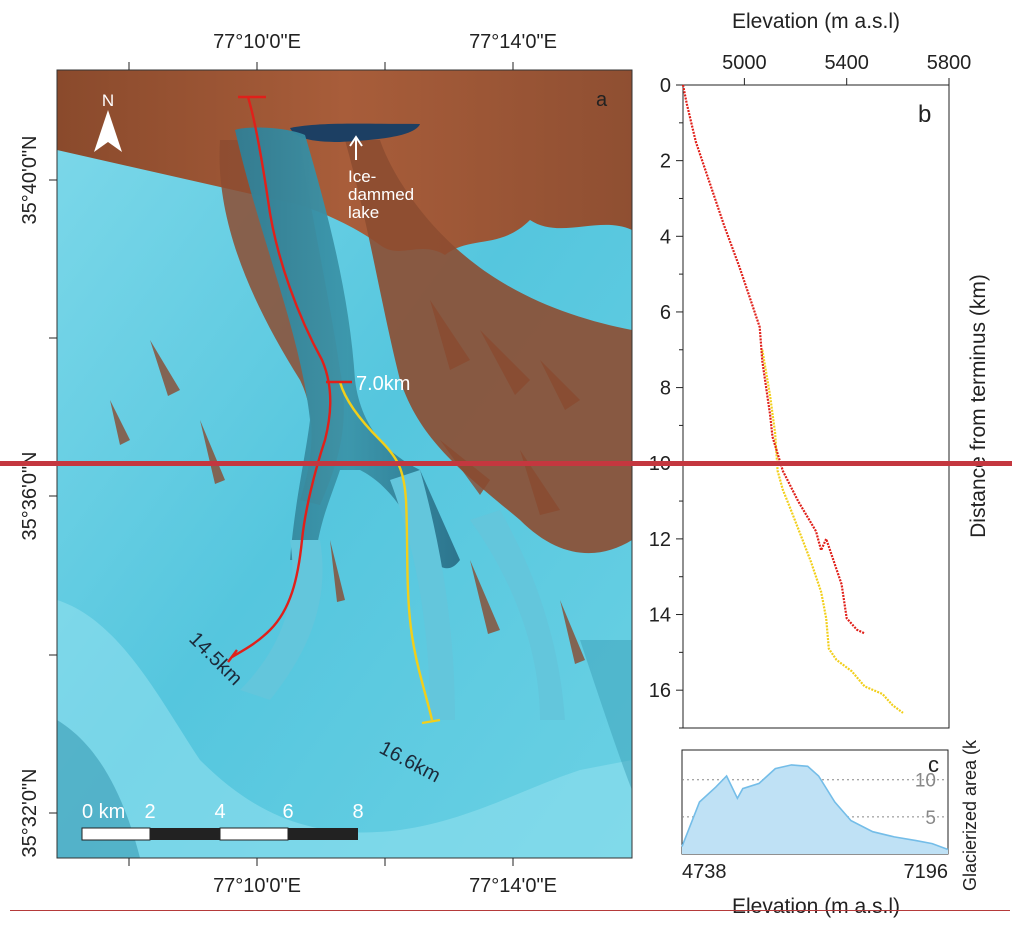  What do you see at coordinates (665, 162) in the screenshot?
I see `profile-y-tick-label: 2` at bounding box center [665, 162].